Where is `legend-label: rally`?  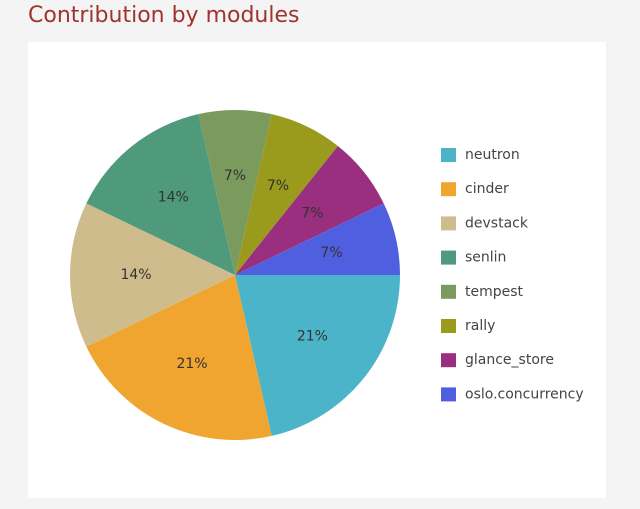
legend-label: rally is located at coordinates (480, 326).